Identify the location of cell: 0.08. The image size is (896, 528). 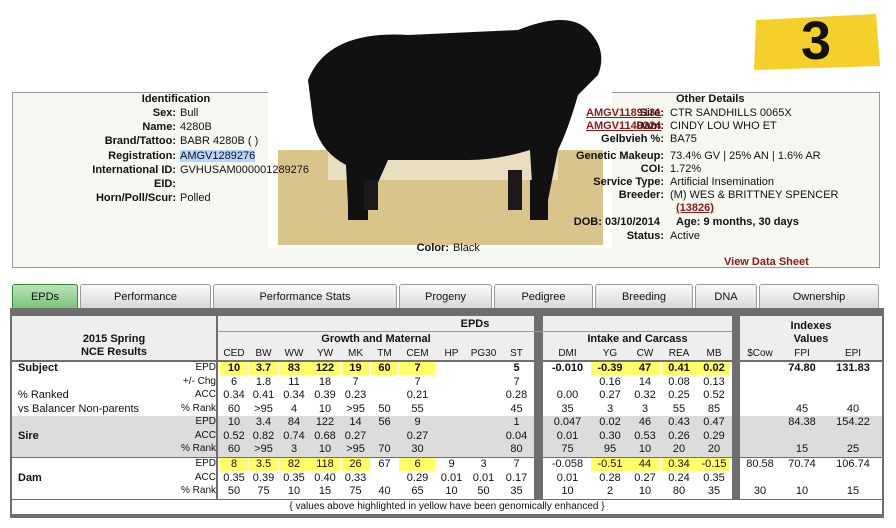
(679, 381).